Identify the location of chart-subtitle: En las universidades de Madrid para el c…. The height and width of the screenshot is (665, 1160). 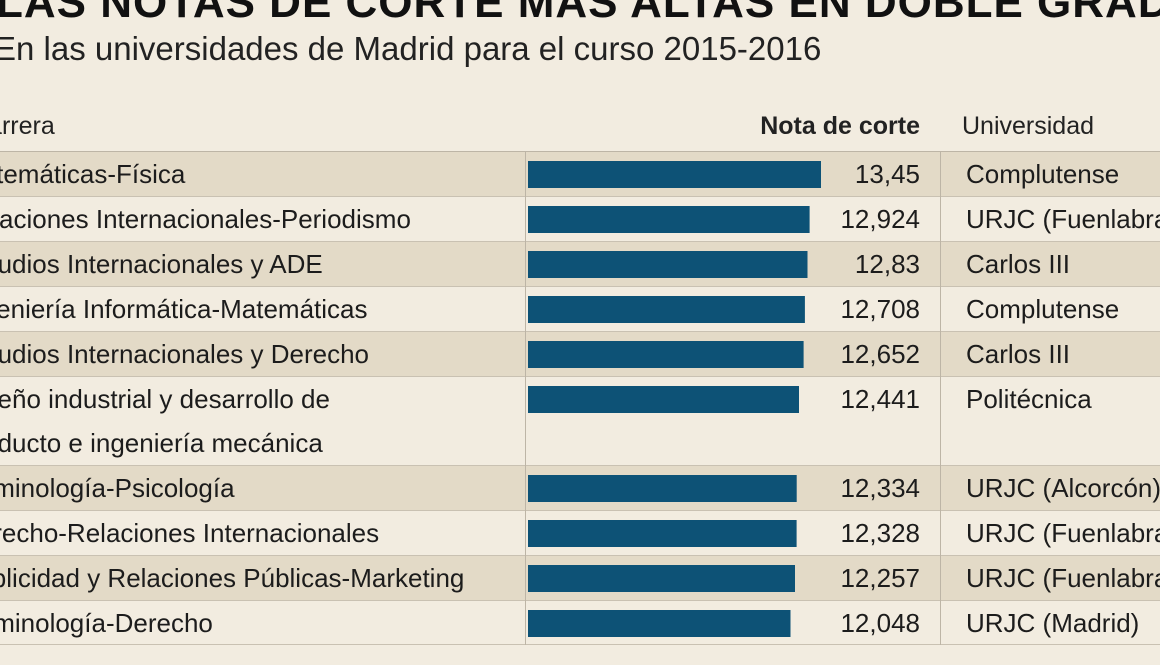
(411, 48).